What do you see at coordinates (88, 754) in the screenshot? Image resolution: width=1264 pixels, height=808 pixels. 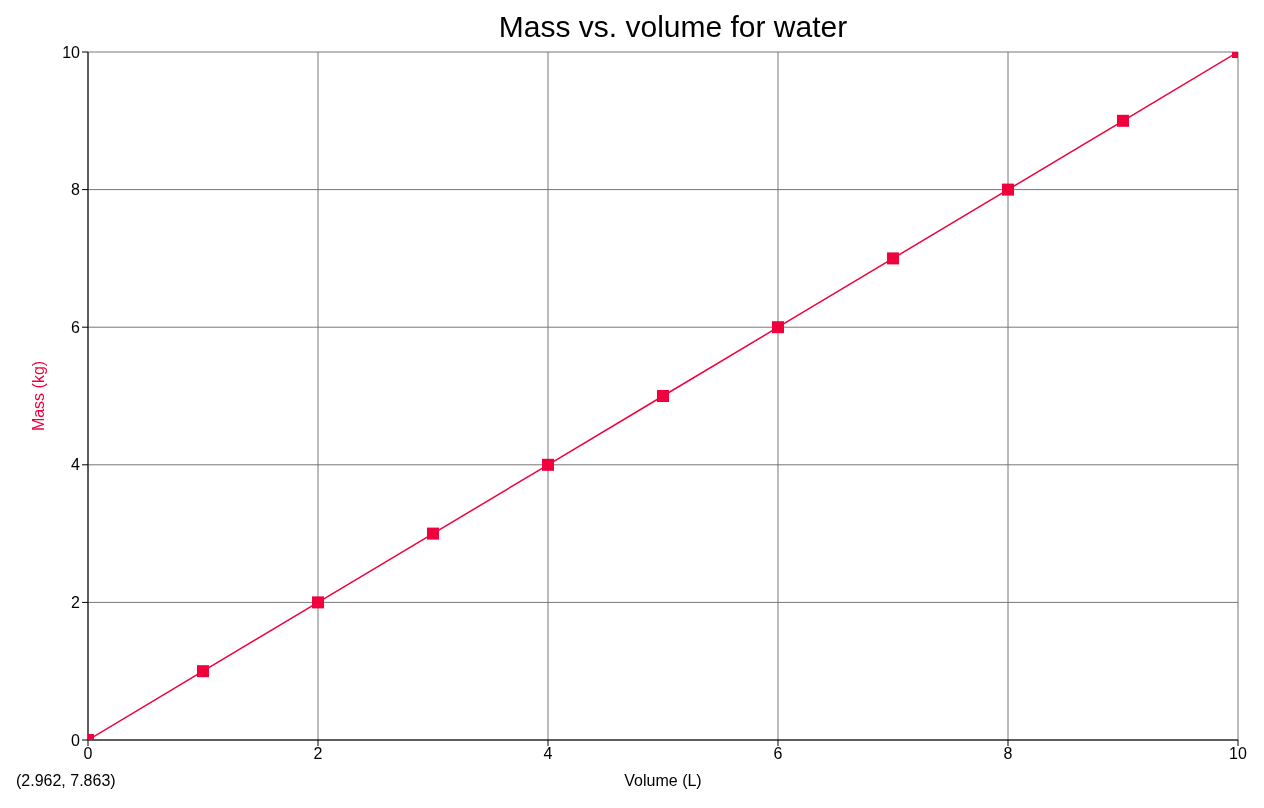 I see `x-tick-label: 0` at bounding box center [88, 754].